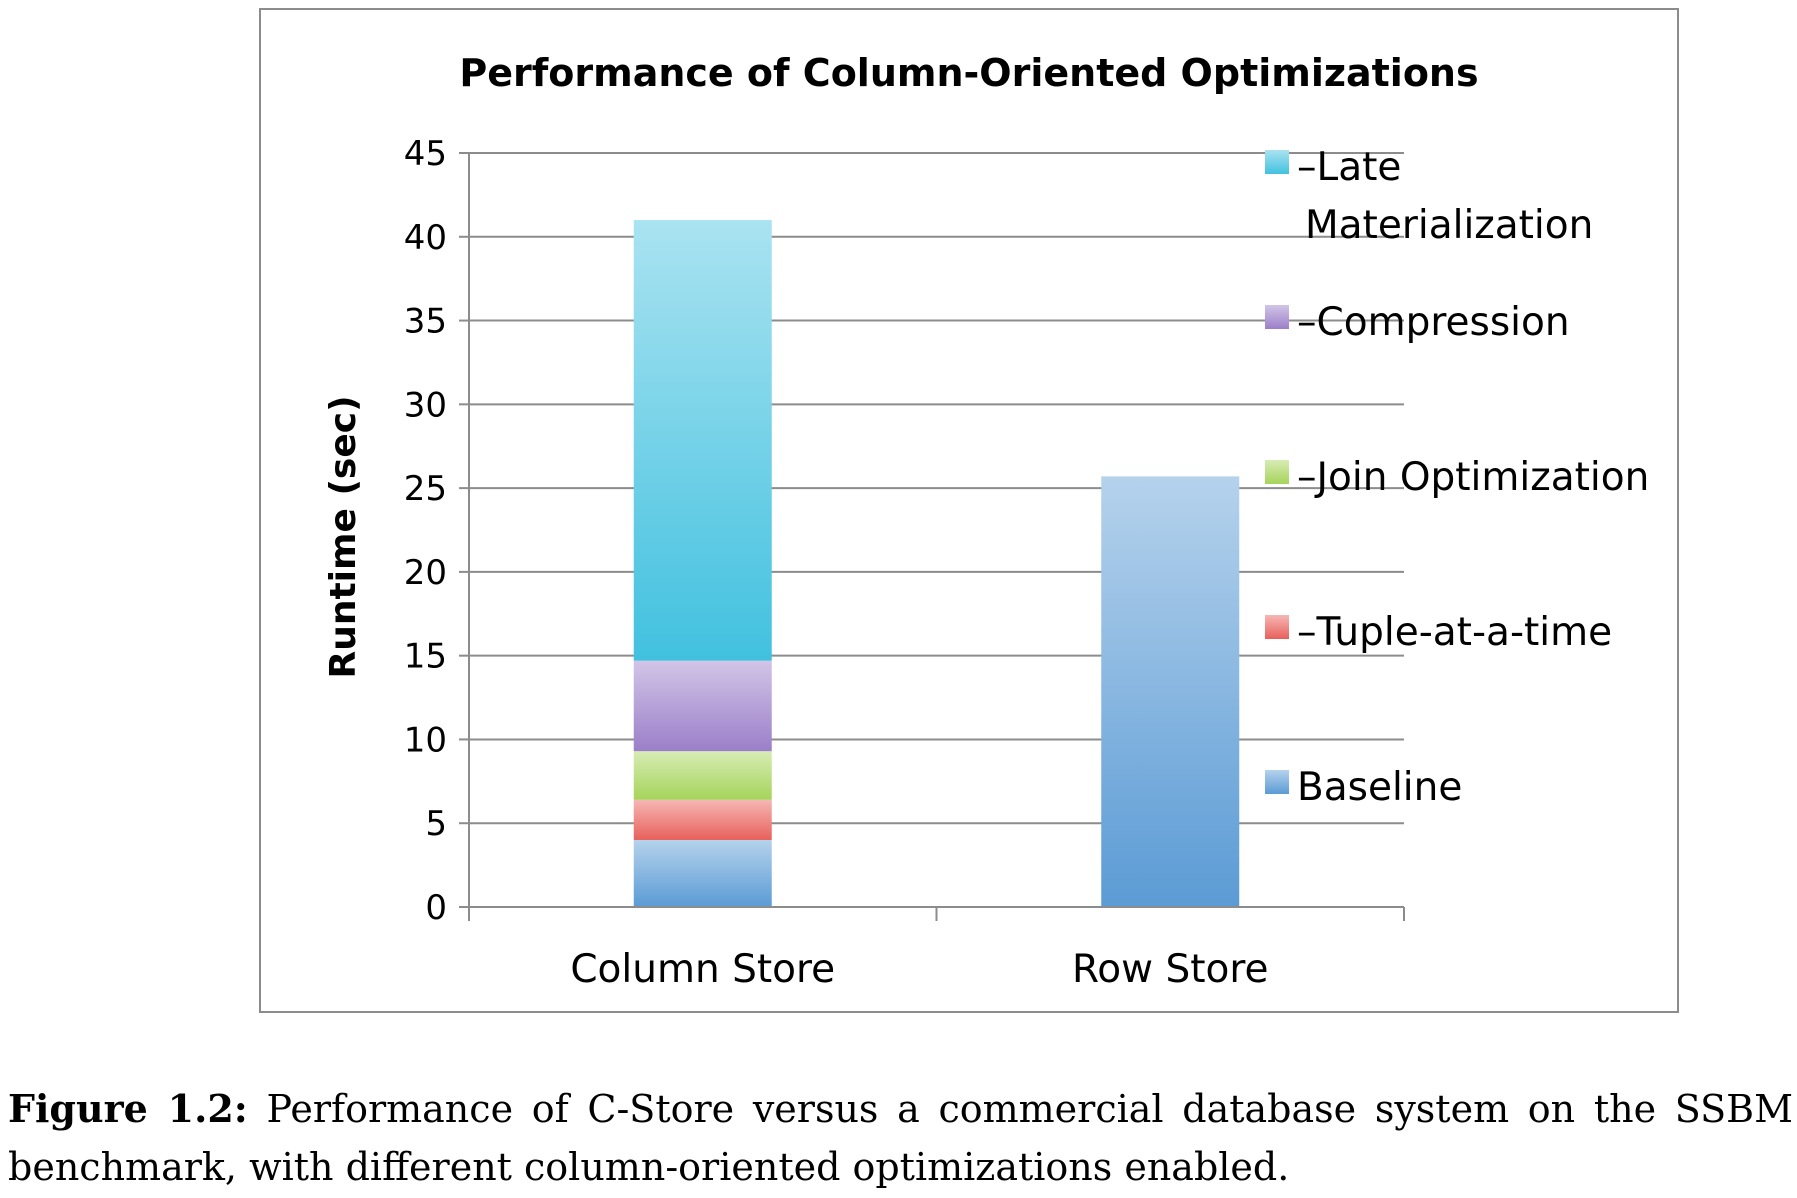  Describe the element at coordinates (425, 657) in the screenshot. I see `y-tick-label-15: 15` at that location.